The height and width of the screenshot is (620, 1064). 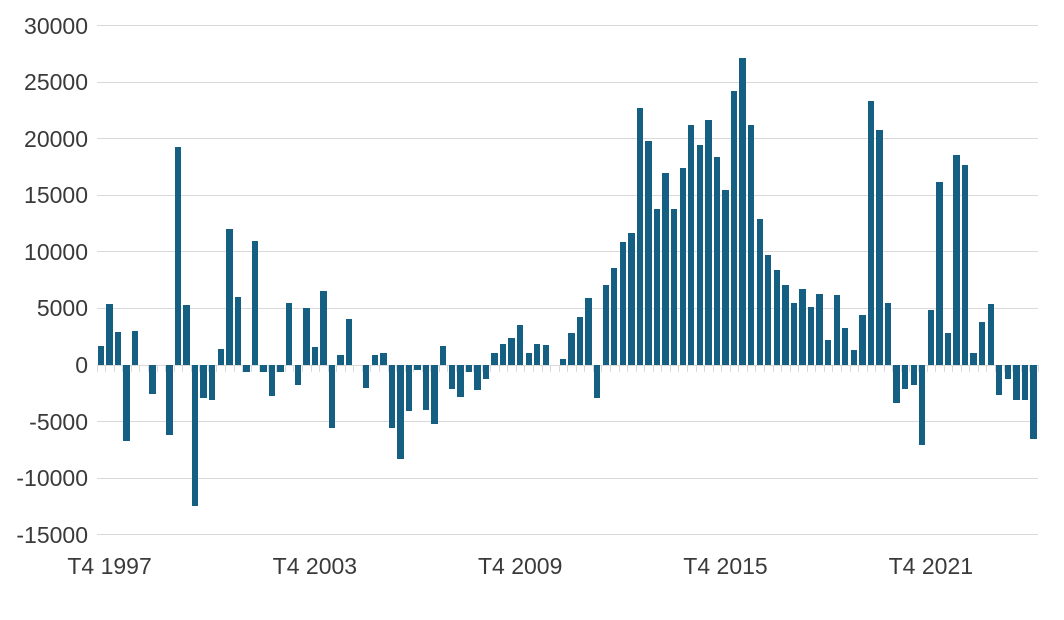 What do you see at coordinates (56, 82) in the screenshot?
I see `y-axis-label: 25000` at bounding box center [56, 82].